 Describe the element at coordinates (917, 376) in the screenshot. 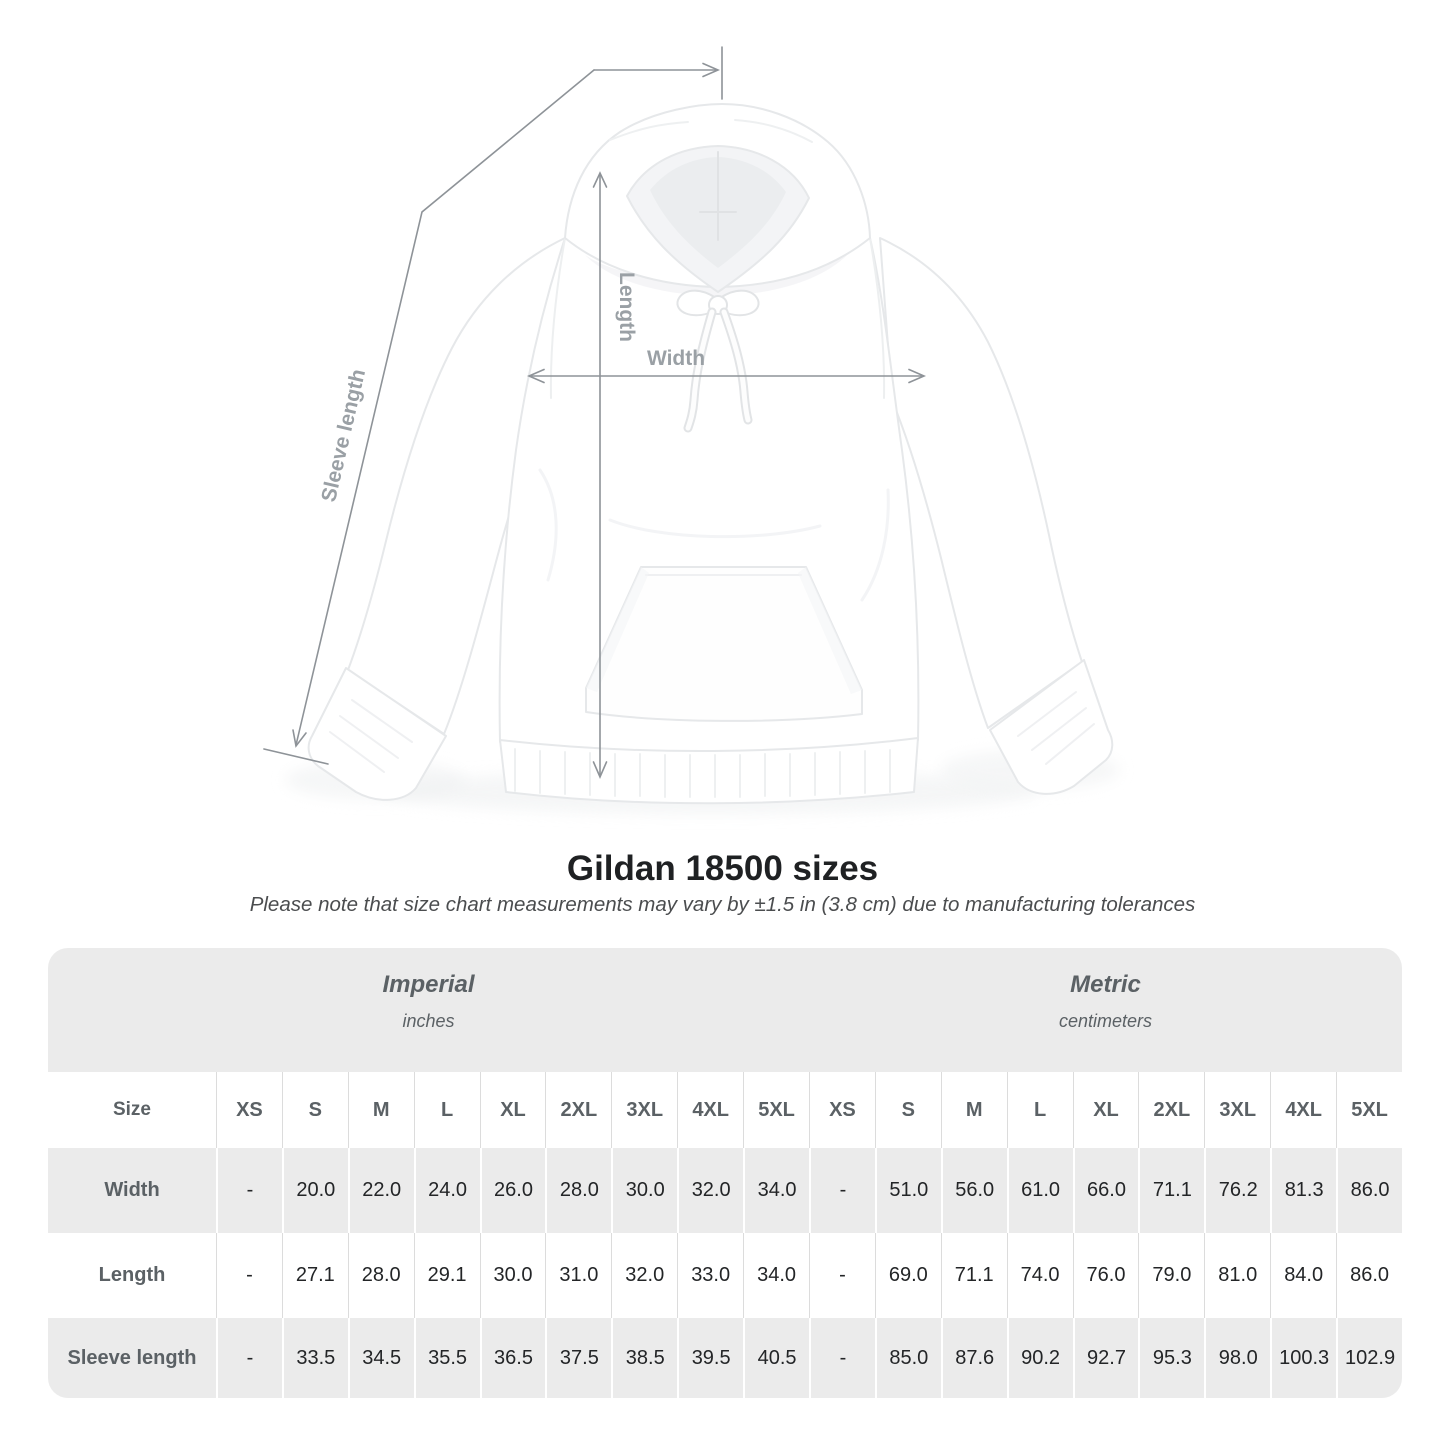

I see `arrowhead-right2-icon` at that location.